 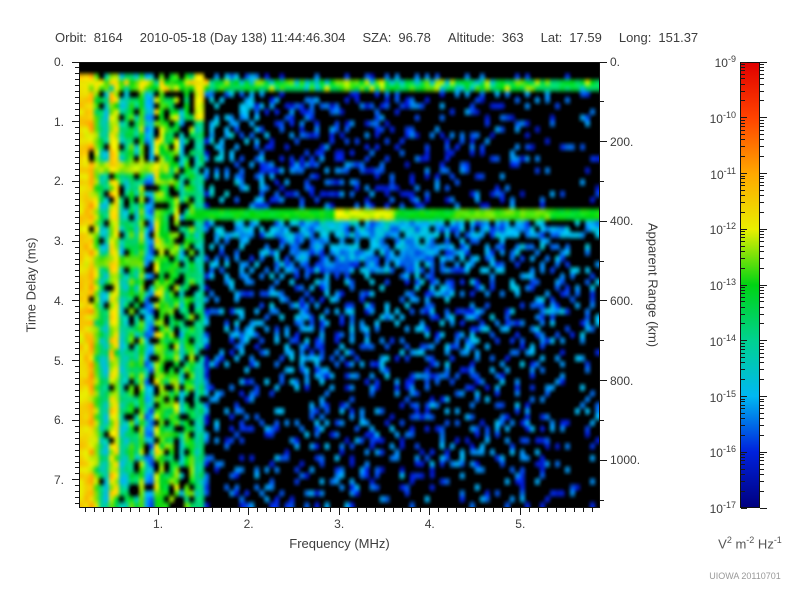 I want to click on header-sza: SZA: 96.78, so click(x=396, y=37).